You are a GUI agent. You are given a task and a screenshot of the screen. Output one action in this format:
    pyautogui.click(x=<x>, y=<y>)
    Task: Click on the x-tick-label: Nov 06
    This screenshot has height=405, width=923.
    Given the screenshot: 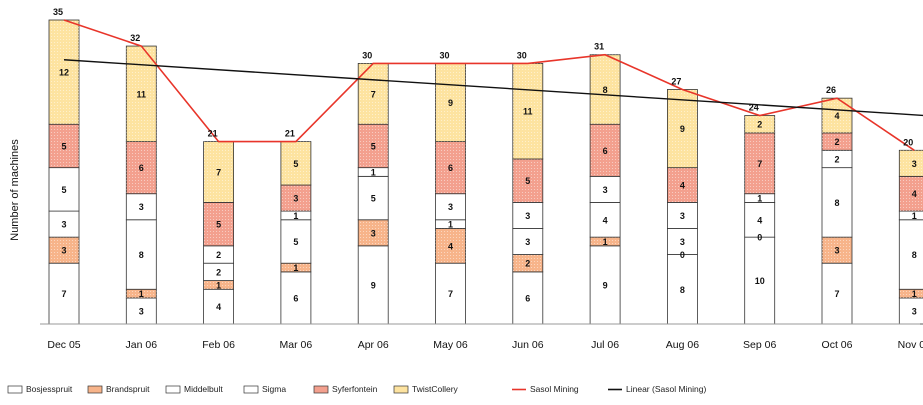 What is the action you would take?
    pyautogui.click(x=910, y=345)
    